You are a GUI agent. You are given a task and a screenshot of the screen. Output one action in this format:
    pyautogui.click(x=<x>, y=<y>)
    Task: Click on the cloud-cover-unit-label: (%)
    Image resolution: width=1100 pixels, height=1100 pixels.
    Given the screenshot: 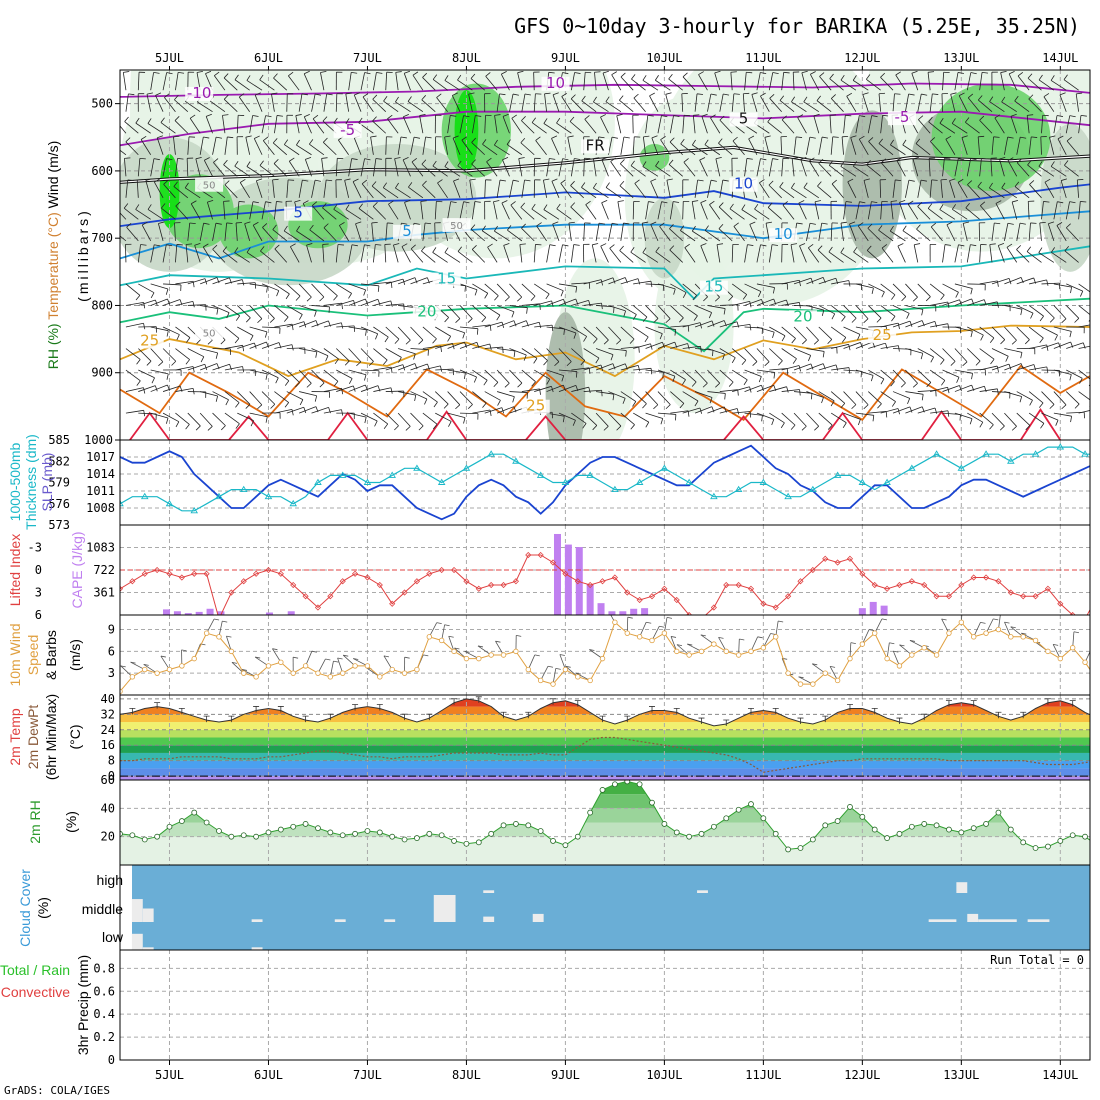 What is the action you would take?
    pyautogui.click(x=43, y=908)
    